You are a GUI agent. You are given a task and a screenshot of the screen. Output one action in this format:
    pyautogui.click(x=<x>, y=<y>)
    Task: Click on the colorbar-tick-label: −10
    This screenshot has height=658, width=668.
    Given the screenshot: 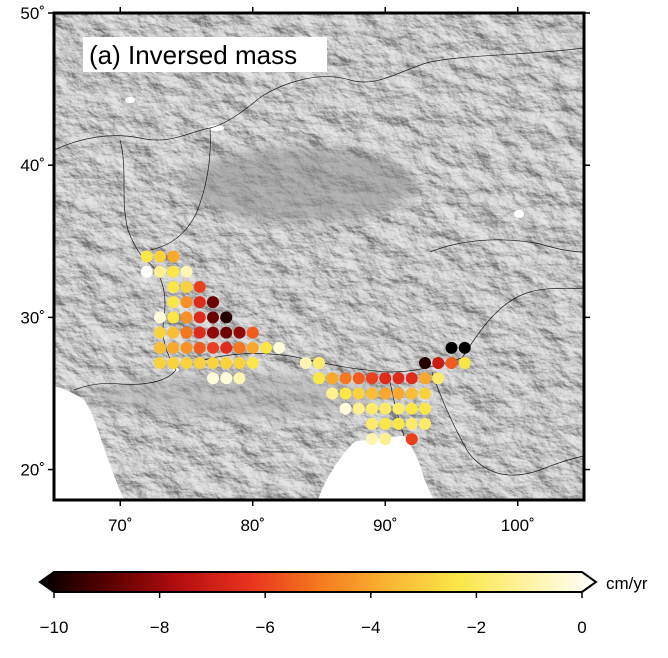 What is the action you would take?
    pyautogui.click(x=54, y=627)
    